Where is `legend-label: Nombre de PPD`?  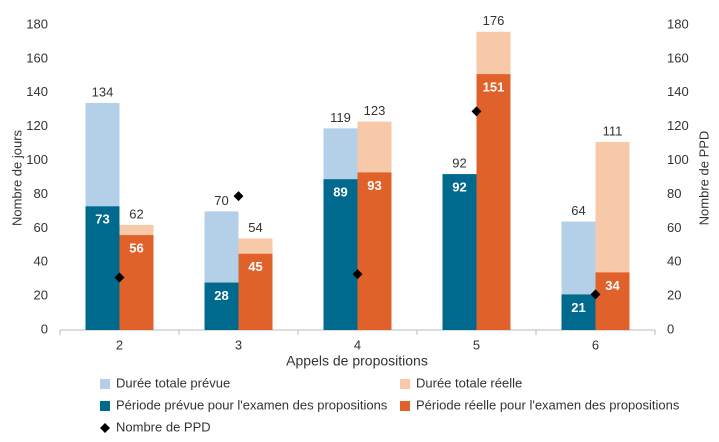 legend-label: Nombre de PPD is located at coordinates (163, 426).